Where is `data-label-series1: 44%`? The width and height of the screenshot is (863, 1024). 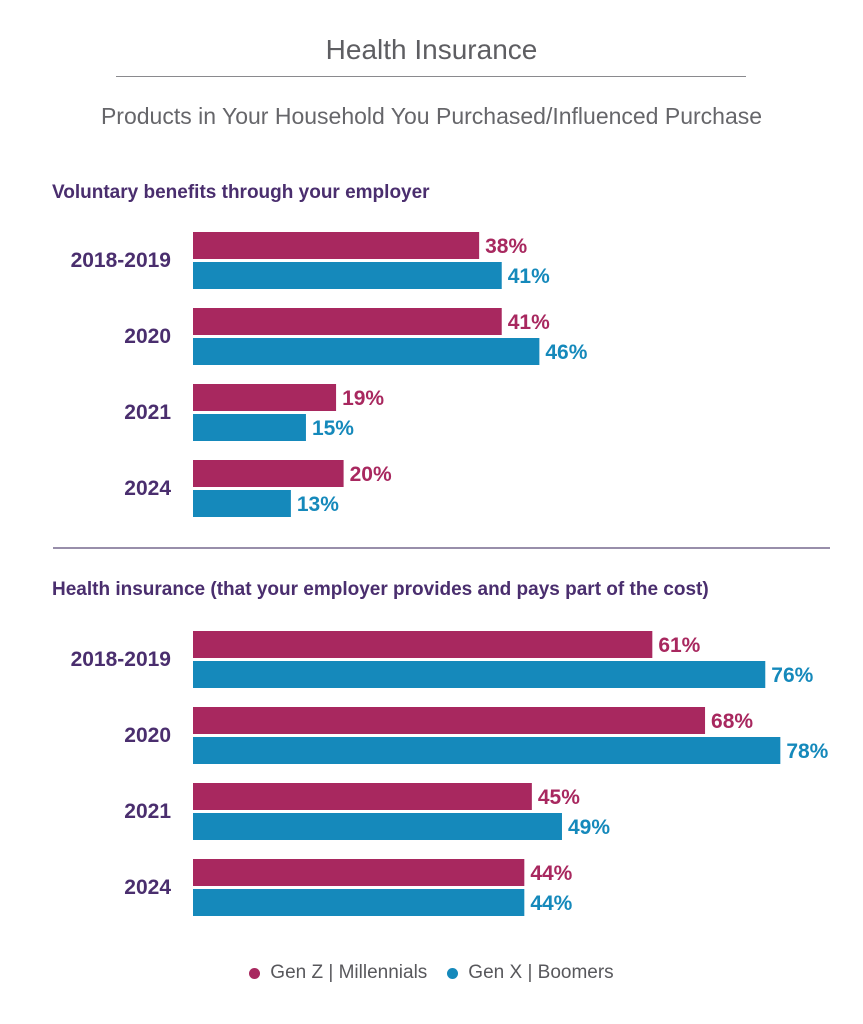 data-label-series1: 44% is located at coordinates (551, 873).